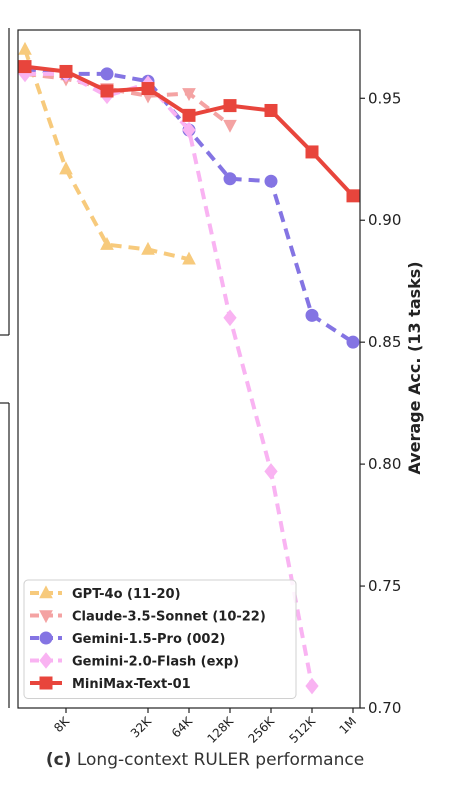  Describe the element at coordinates (271, 110) in the screenshot. I see `data-point-minimax-text-01-256k` at that location.